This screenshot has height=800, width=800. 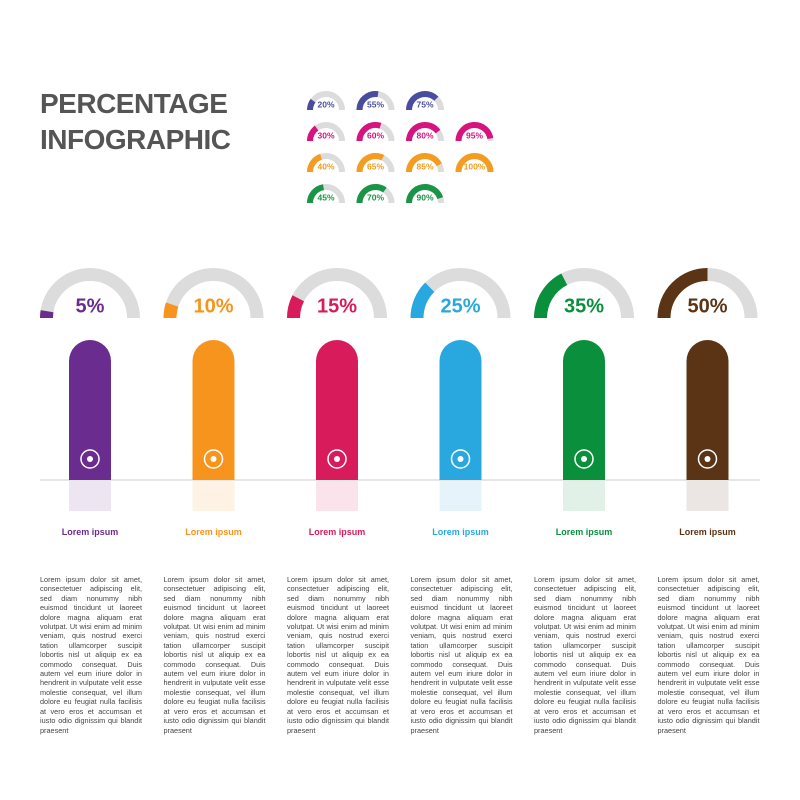 What do you see at coordinates (135, 121) in the screenshot?
I see `title: PERCENTAGE INFOGRAPHIC` at bounding box center [135, 121].